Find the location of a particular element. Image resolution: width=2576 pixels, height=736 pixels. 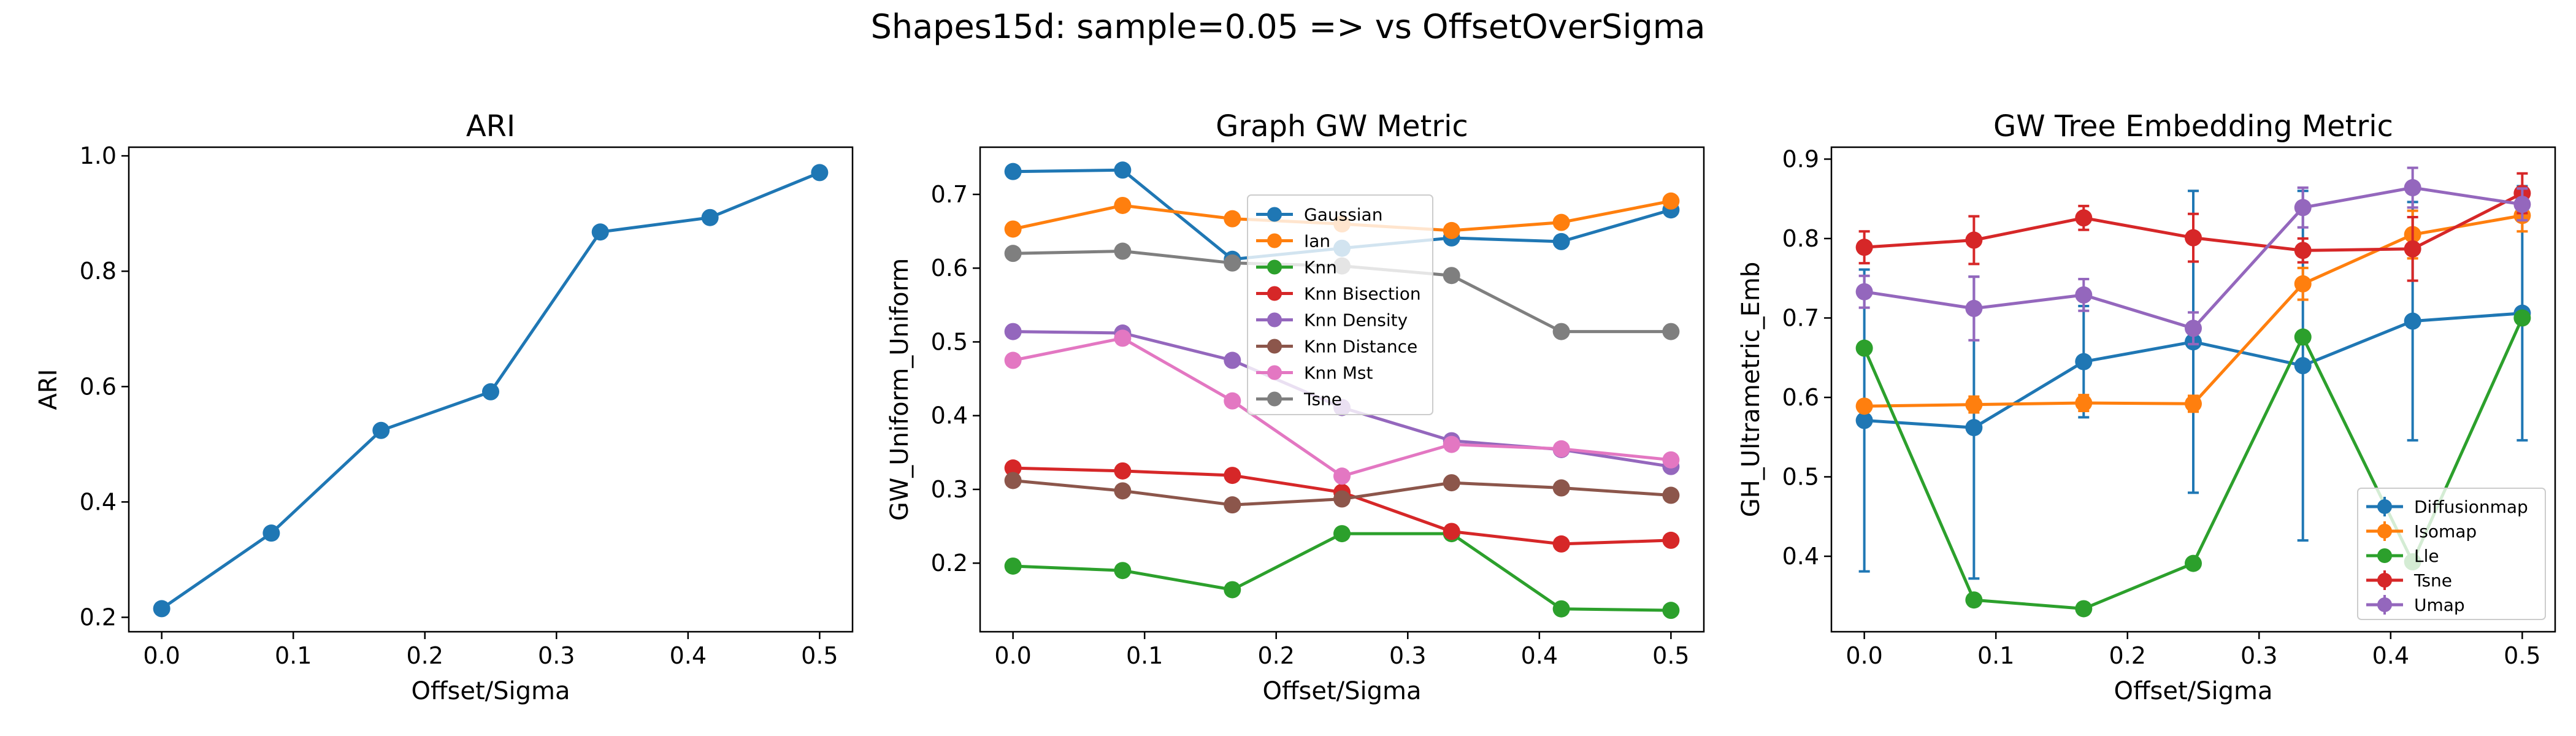

legend-label: Knn Density is located at coordinates (1356, 320).